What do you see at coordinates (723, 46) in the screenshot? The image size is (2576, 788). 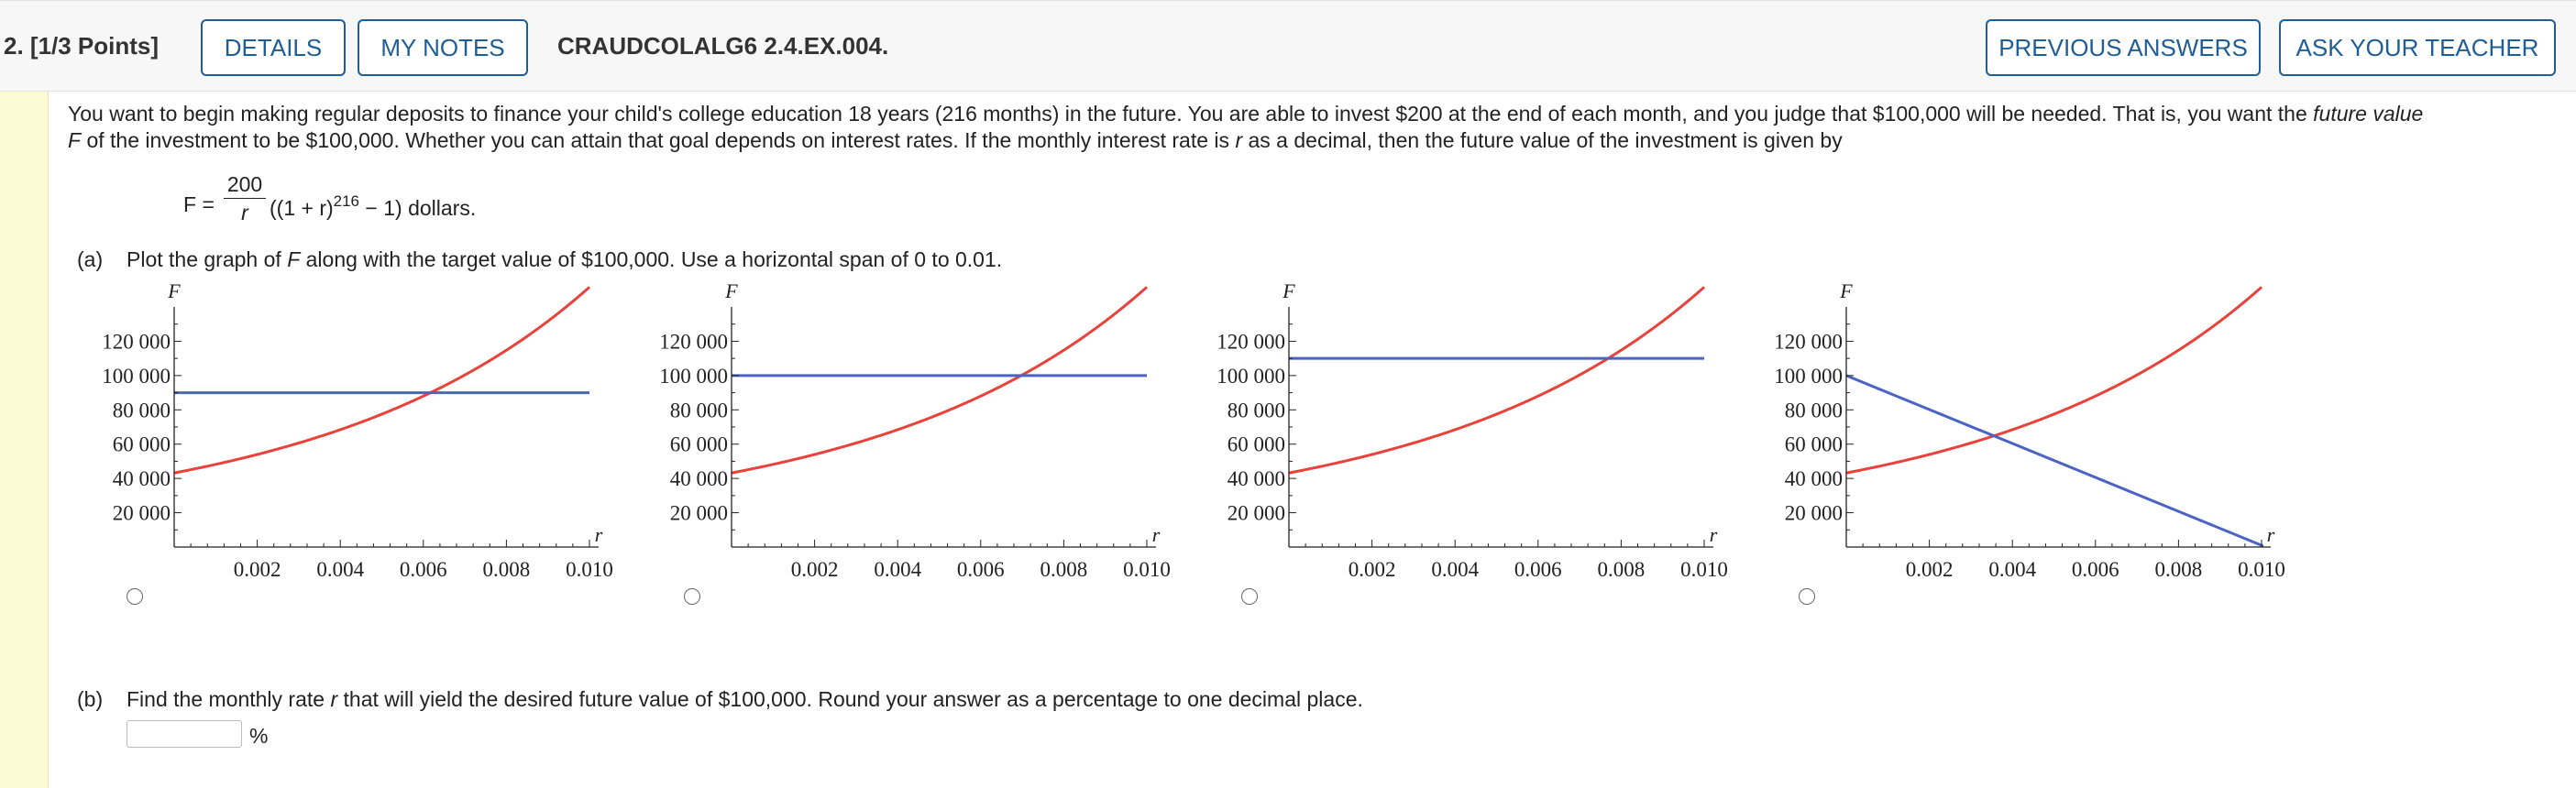 I see `problem-code: CRAUDCOLALG6 2.4.EX.004.` at bounding box center [723, 46].